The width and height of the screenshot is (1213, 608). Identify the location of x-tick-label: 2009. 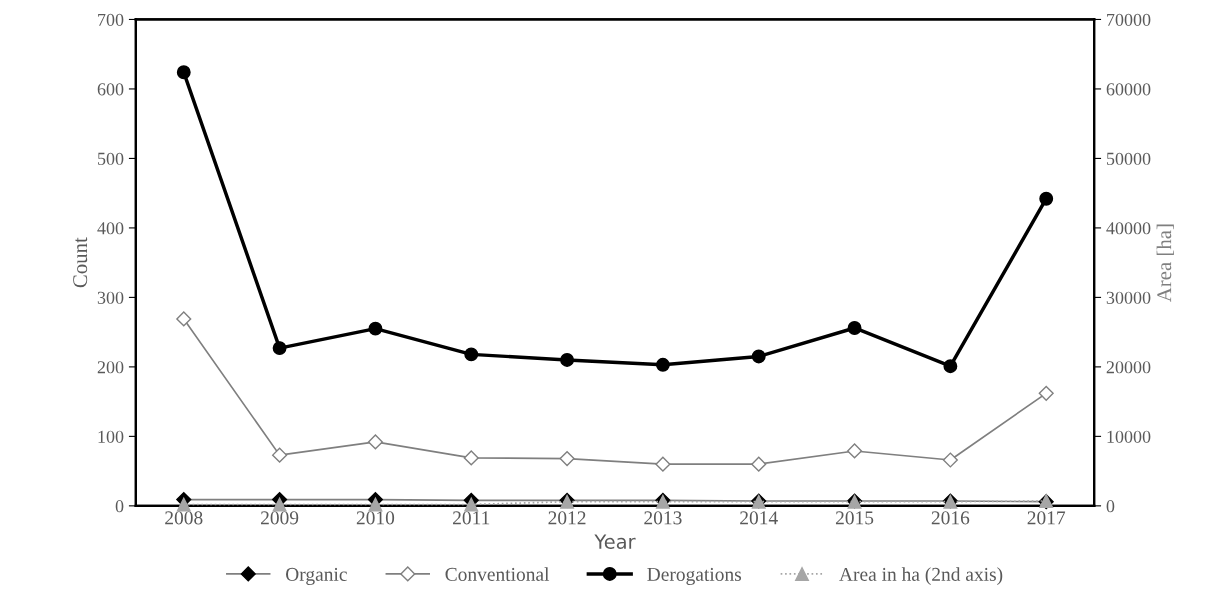
(280, 518).